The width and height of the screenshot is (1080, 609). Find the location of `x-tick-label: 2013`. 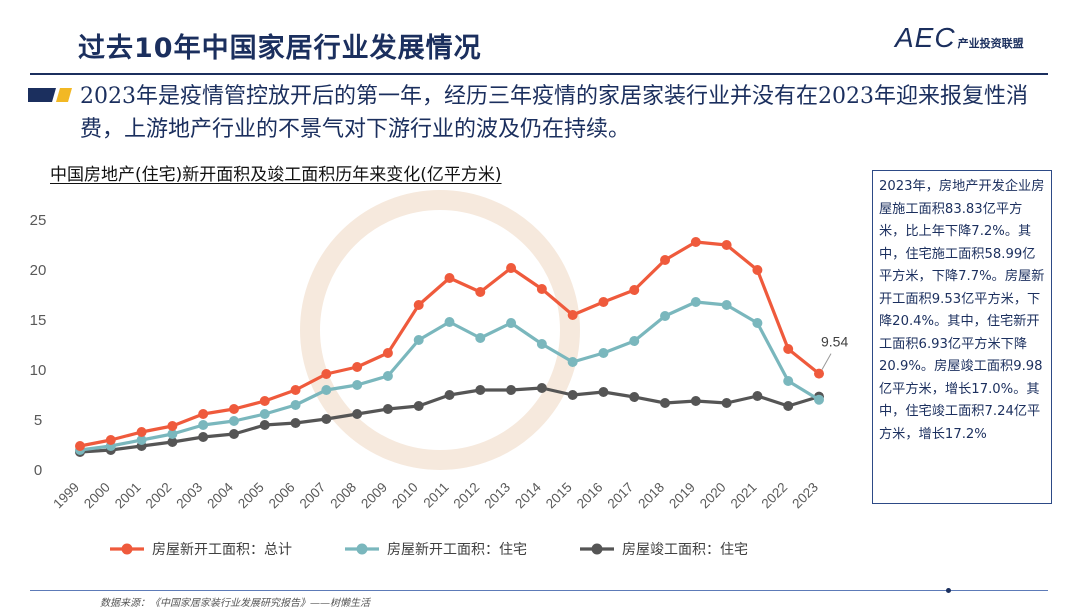

x-tick-label: 2013 is located at coordinates (497, 496).